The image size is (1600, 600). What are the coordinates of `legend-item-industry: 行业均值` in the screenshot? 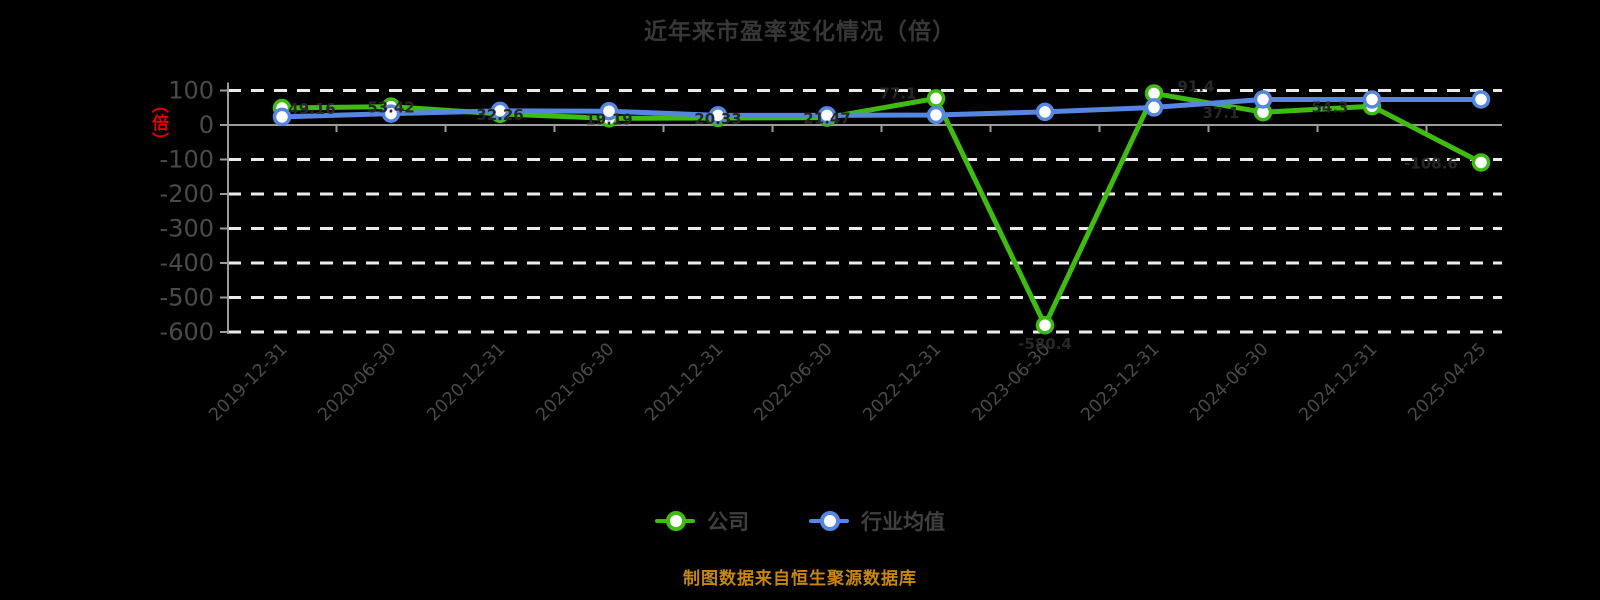 It's located at (877, 521).